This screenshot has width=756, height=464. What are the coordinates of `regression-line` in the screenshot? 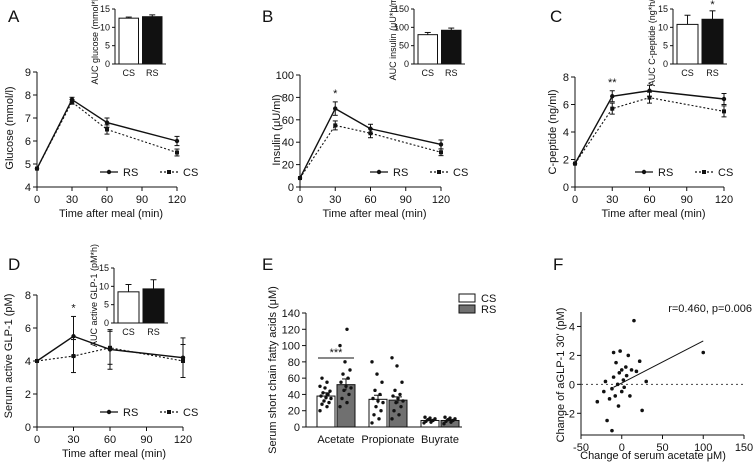 It's located at (658, 364).